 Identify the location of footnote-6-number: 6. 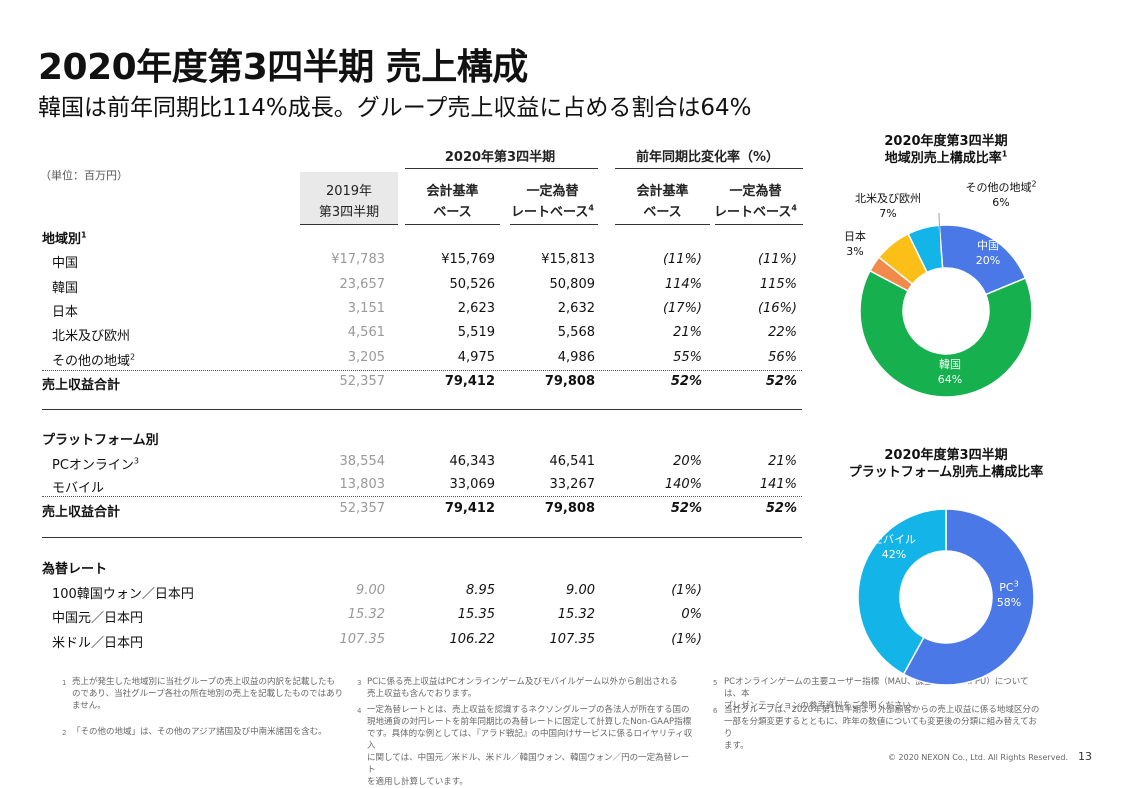
(715, 711).